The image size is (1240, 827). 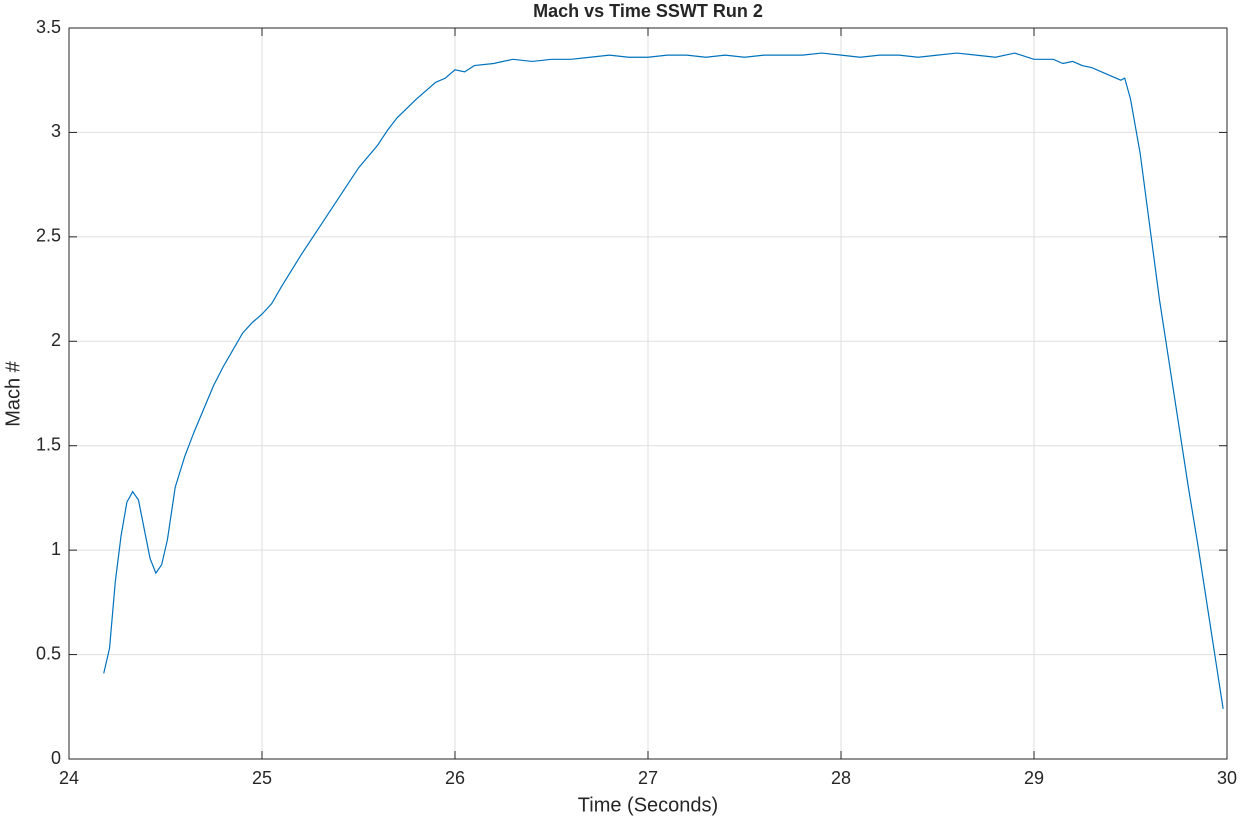 What do you see at coordinates (648, 778) in the screenshot?
I see `x-tick-label: 27` at bounding box center [648, 778].